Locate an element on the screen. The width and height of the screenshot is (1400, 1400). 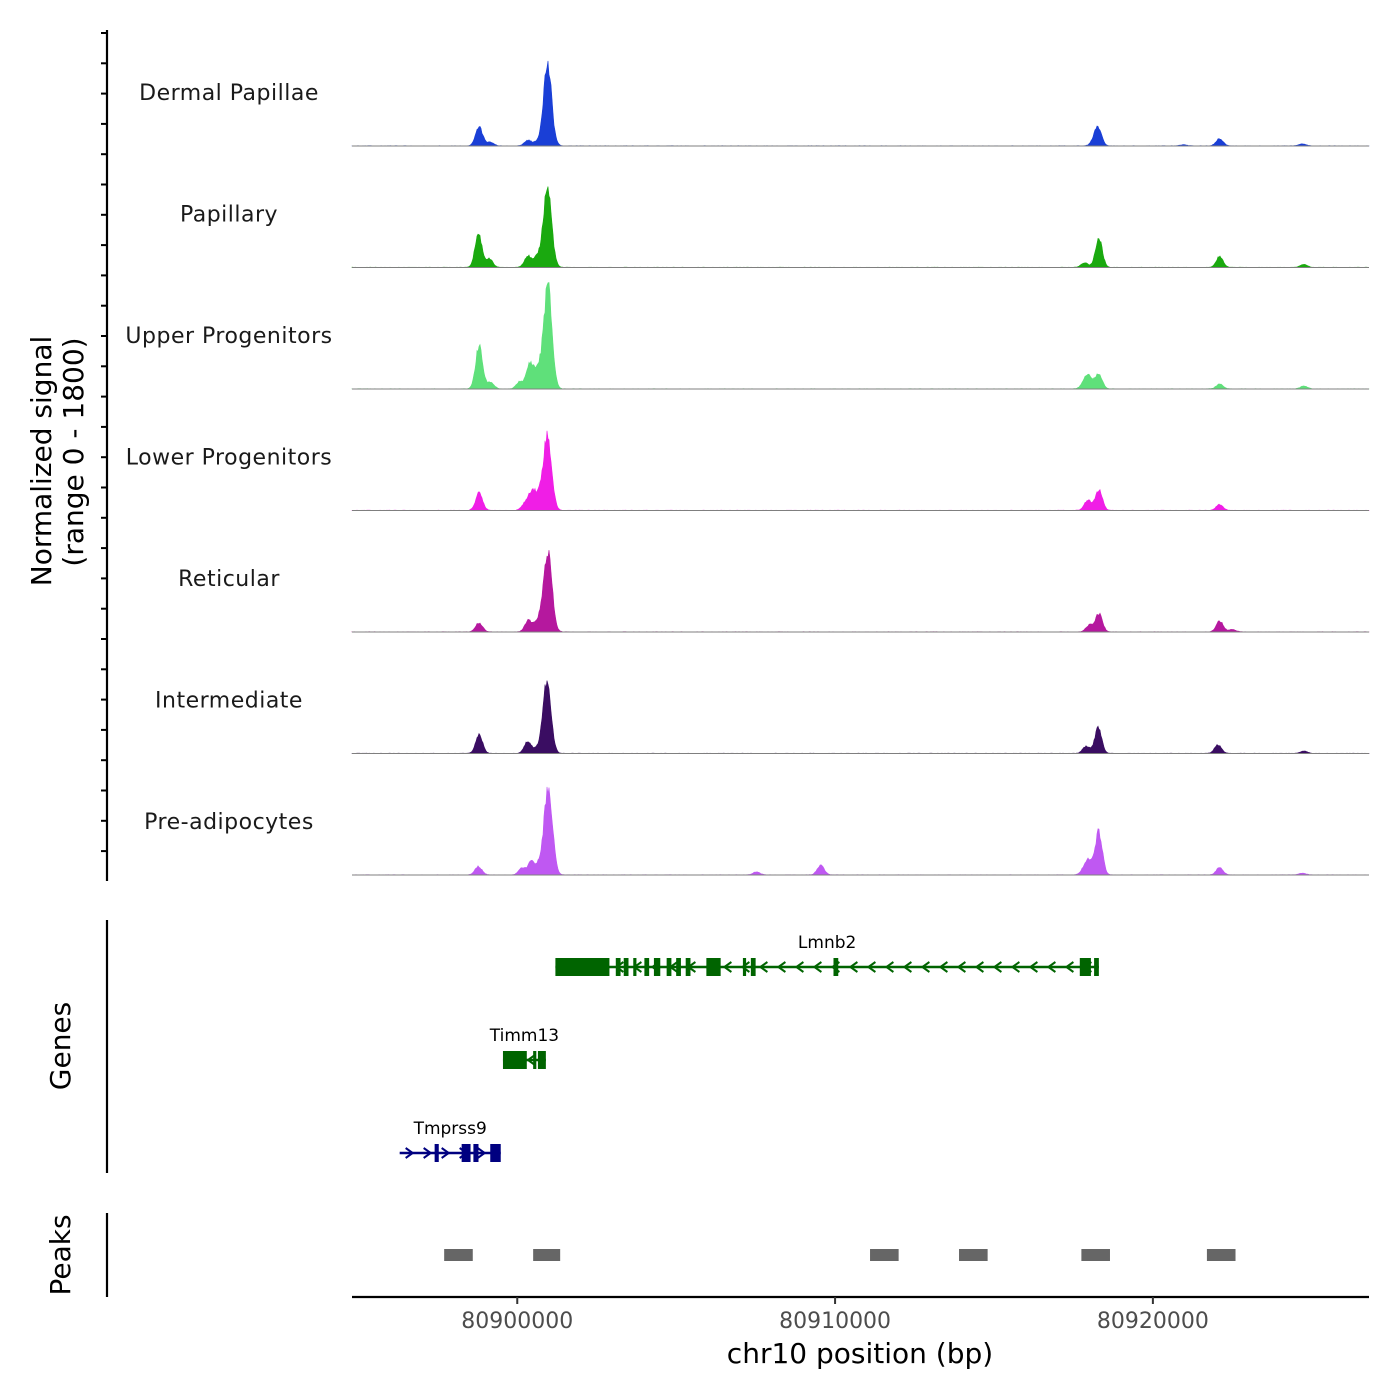
track-label: Dermal Papillae is located at coordinates (229, 93).